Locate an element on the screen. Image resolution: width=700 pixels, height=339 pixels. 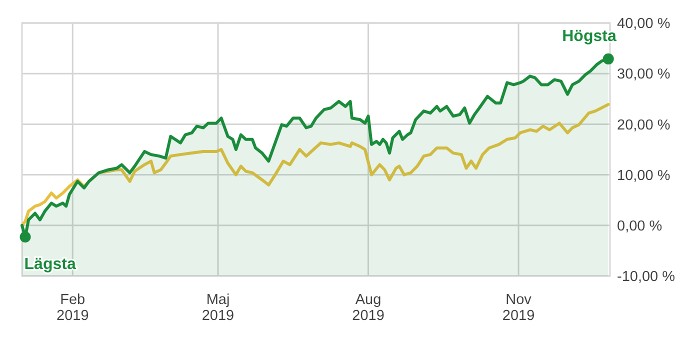
y-tick-label: 10,00 % is located at coordinates (643, 176).